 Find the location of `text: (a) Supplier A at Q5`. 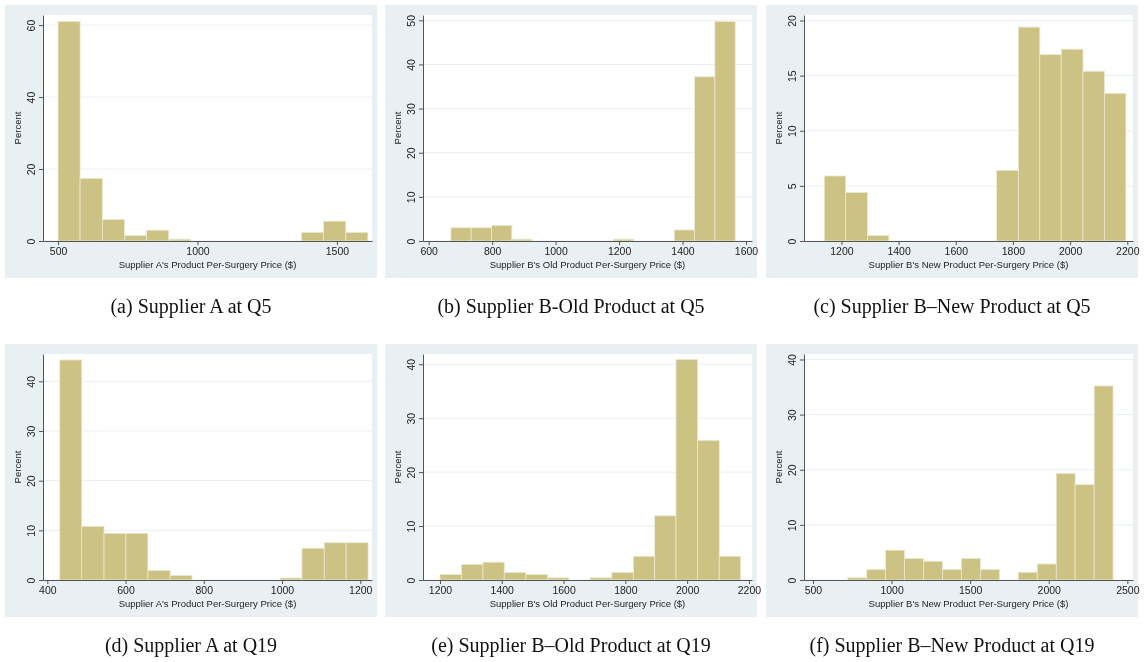

text: (a) Supplier A at Q5 is located at coordinates (191, 306).